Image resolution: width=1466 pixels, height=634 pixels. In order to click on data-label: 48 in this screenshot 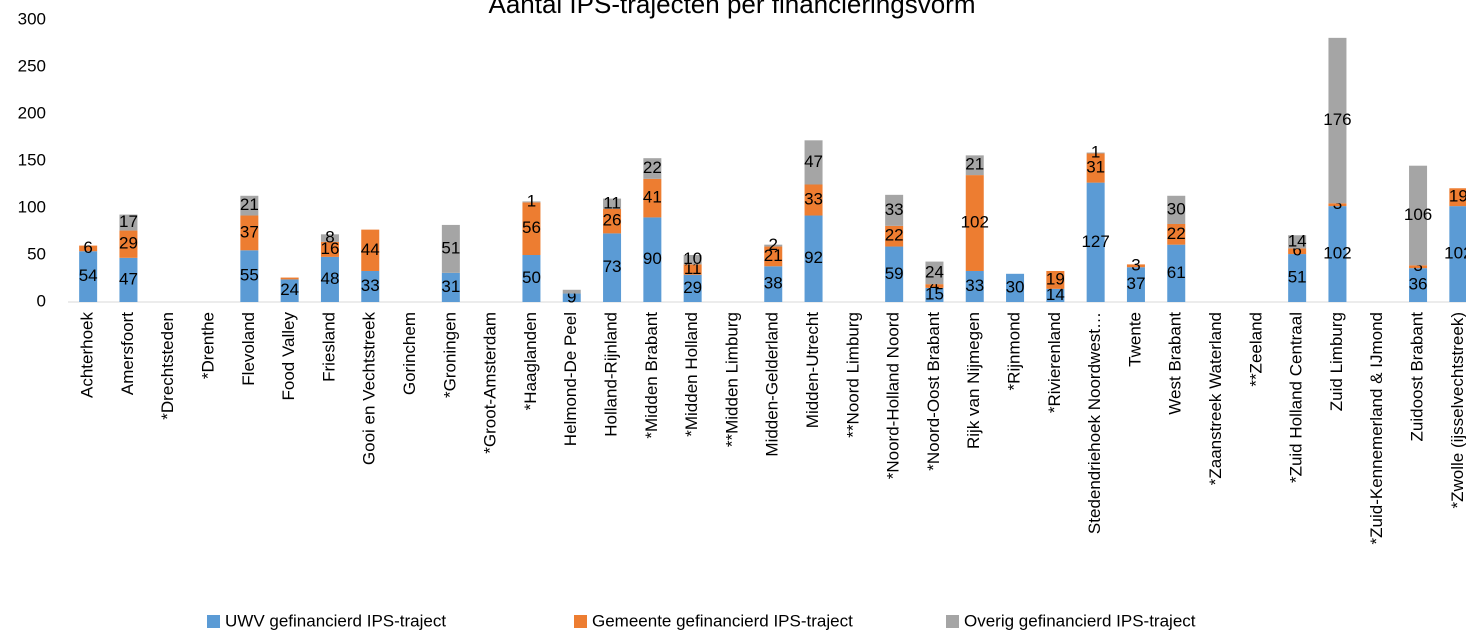, I will do `click(329, 278)`.